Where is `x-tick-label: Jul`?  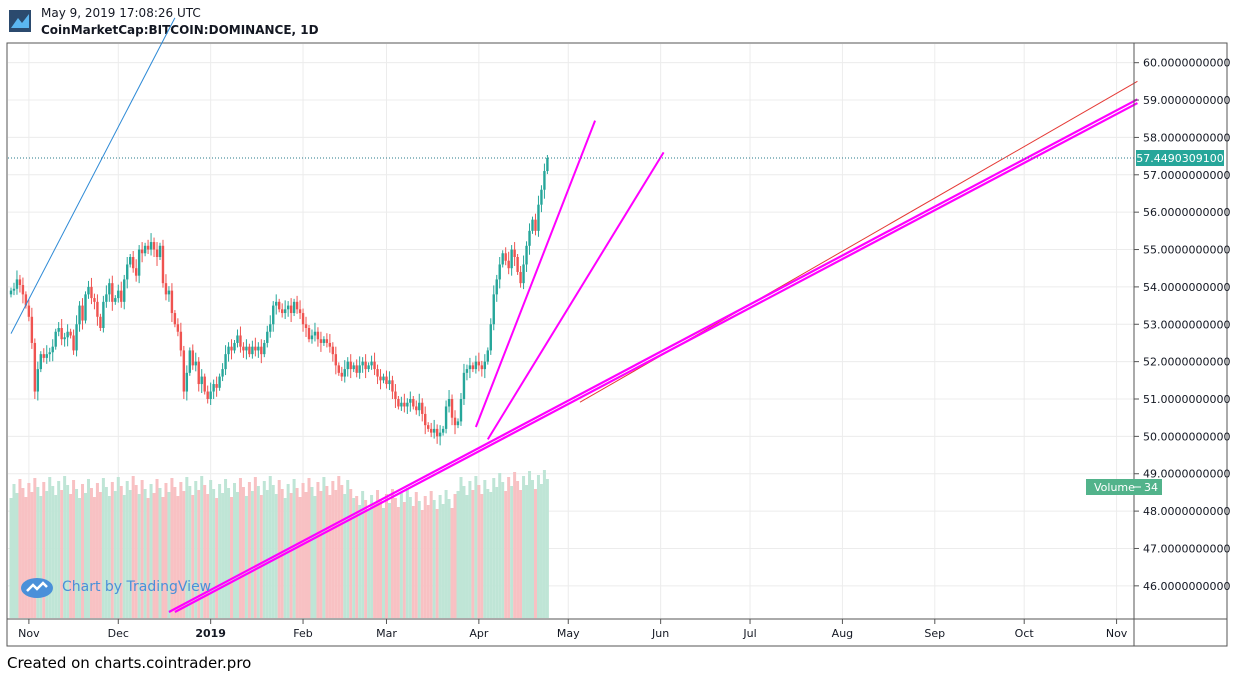 x-tick-label: Jul is located at coordinates (749, 633).